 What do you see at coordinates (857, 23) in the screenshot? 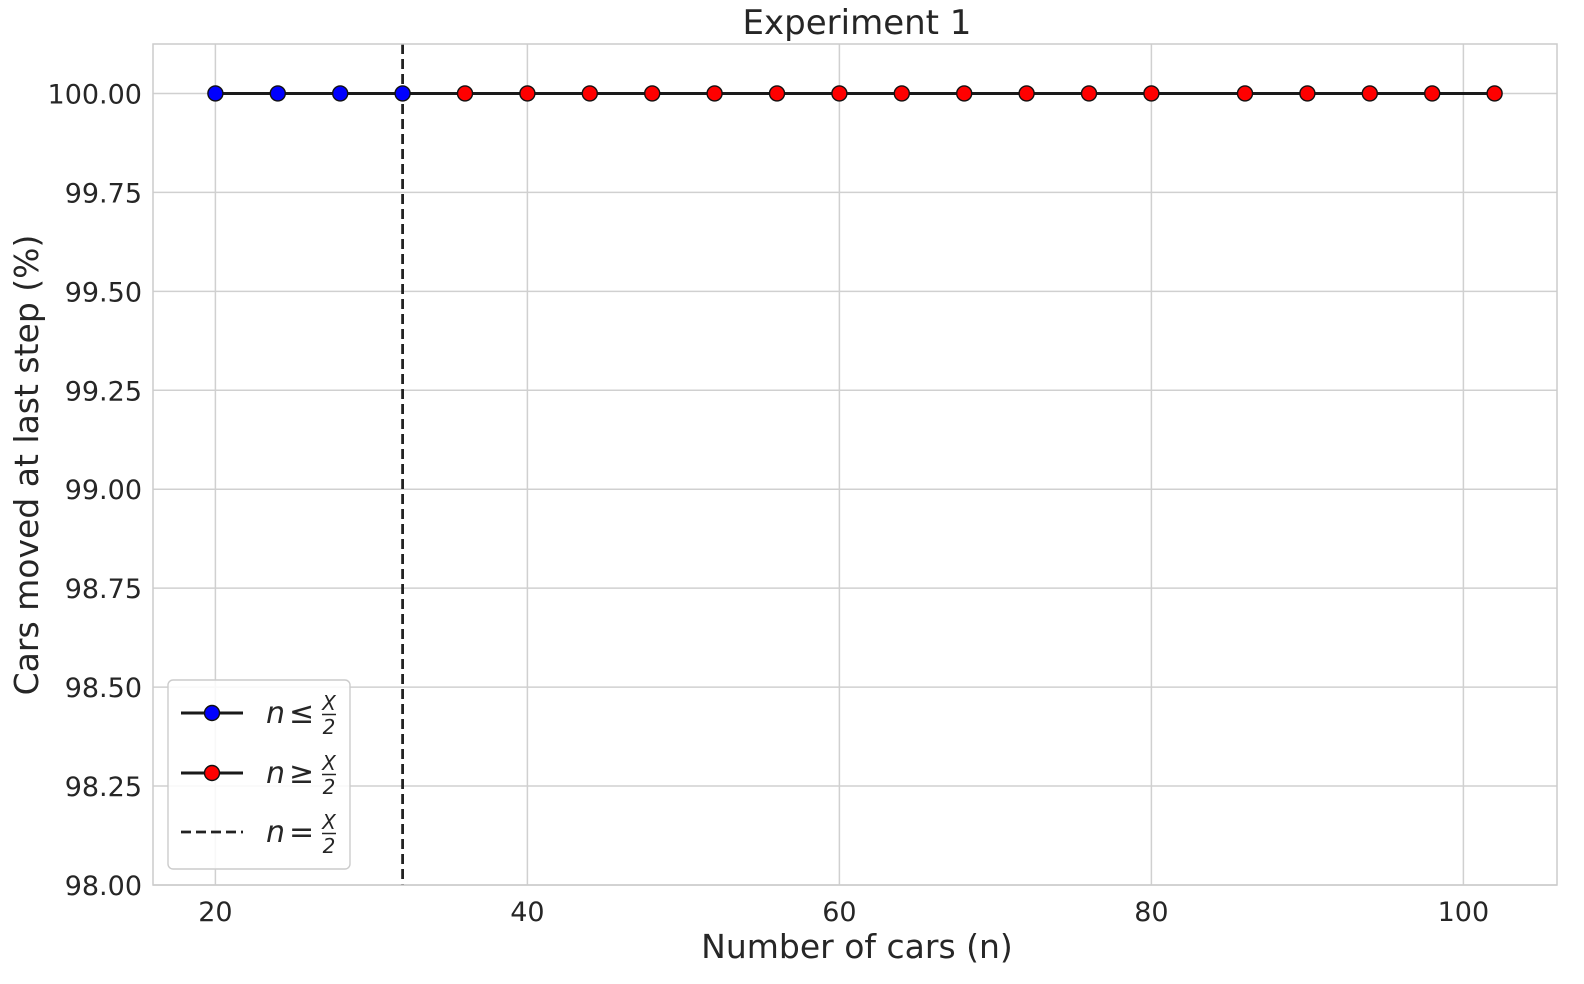
I see `chart-title: Experiment 1` at bounding box center [857, 23].